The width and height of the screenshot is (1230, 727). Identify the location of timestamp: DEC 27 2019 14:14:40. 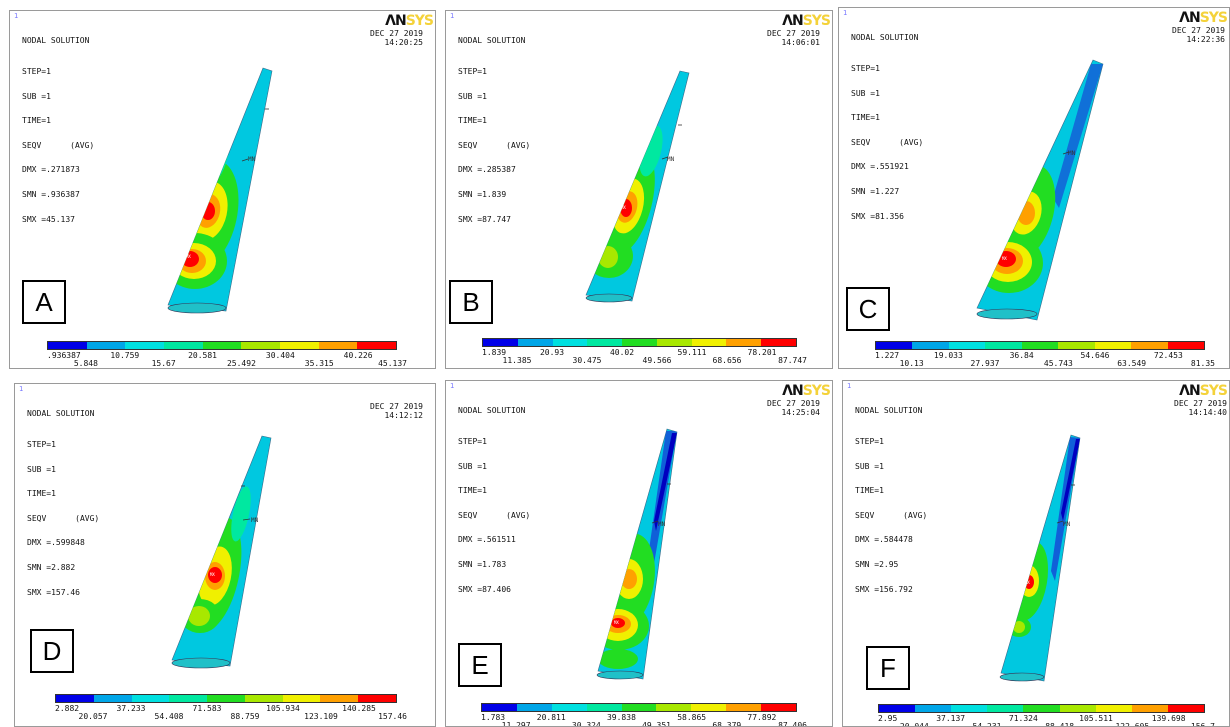
(1200, 408).